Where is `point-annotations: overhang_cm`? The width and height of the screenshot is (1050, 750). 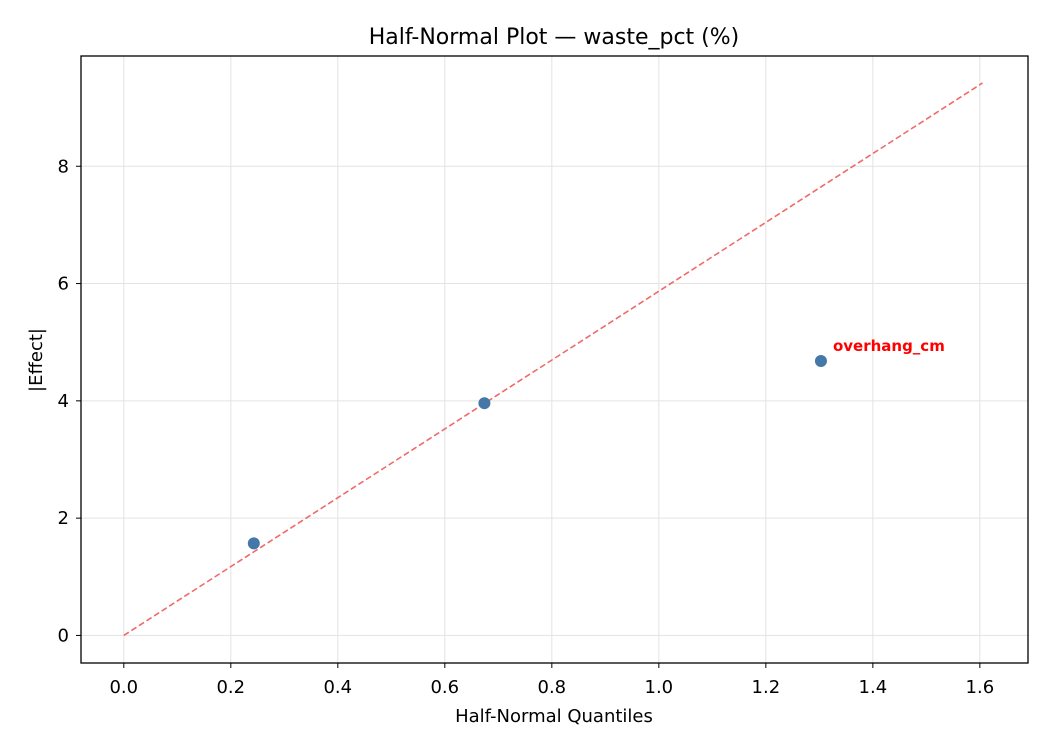
point-annotations: overhang_cm is located at coordinates (889, 346).